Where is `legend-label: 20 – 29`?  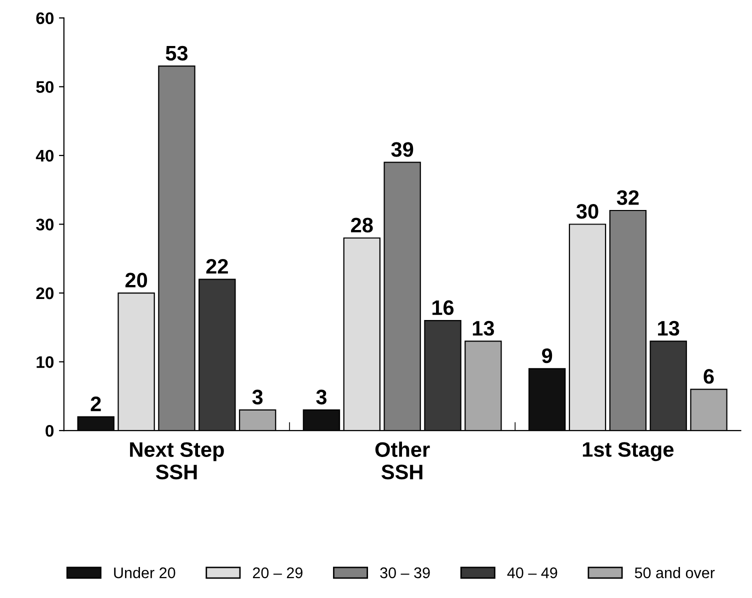 legend-label: 20 – 29 is located at coordinates (277, 572).